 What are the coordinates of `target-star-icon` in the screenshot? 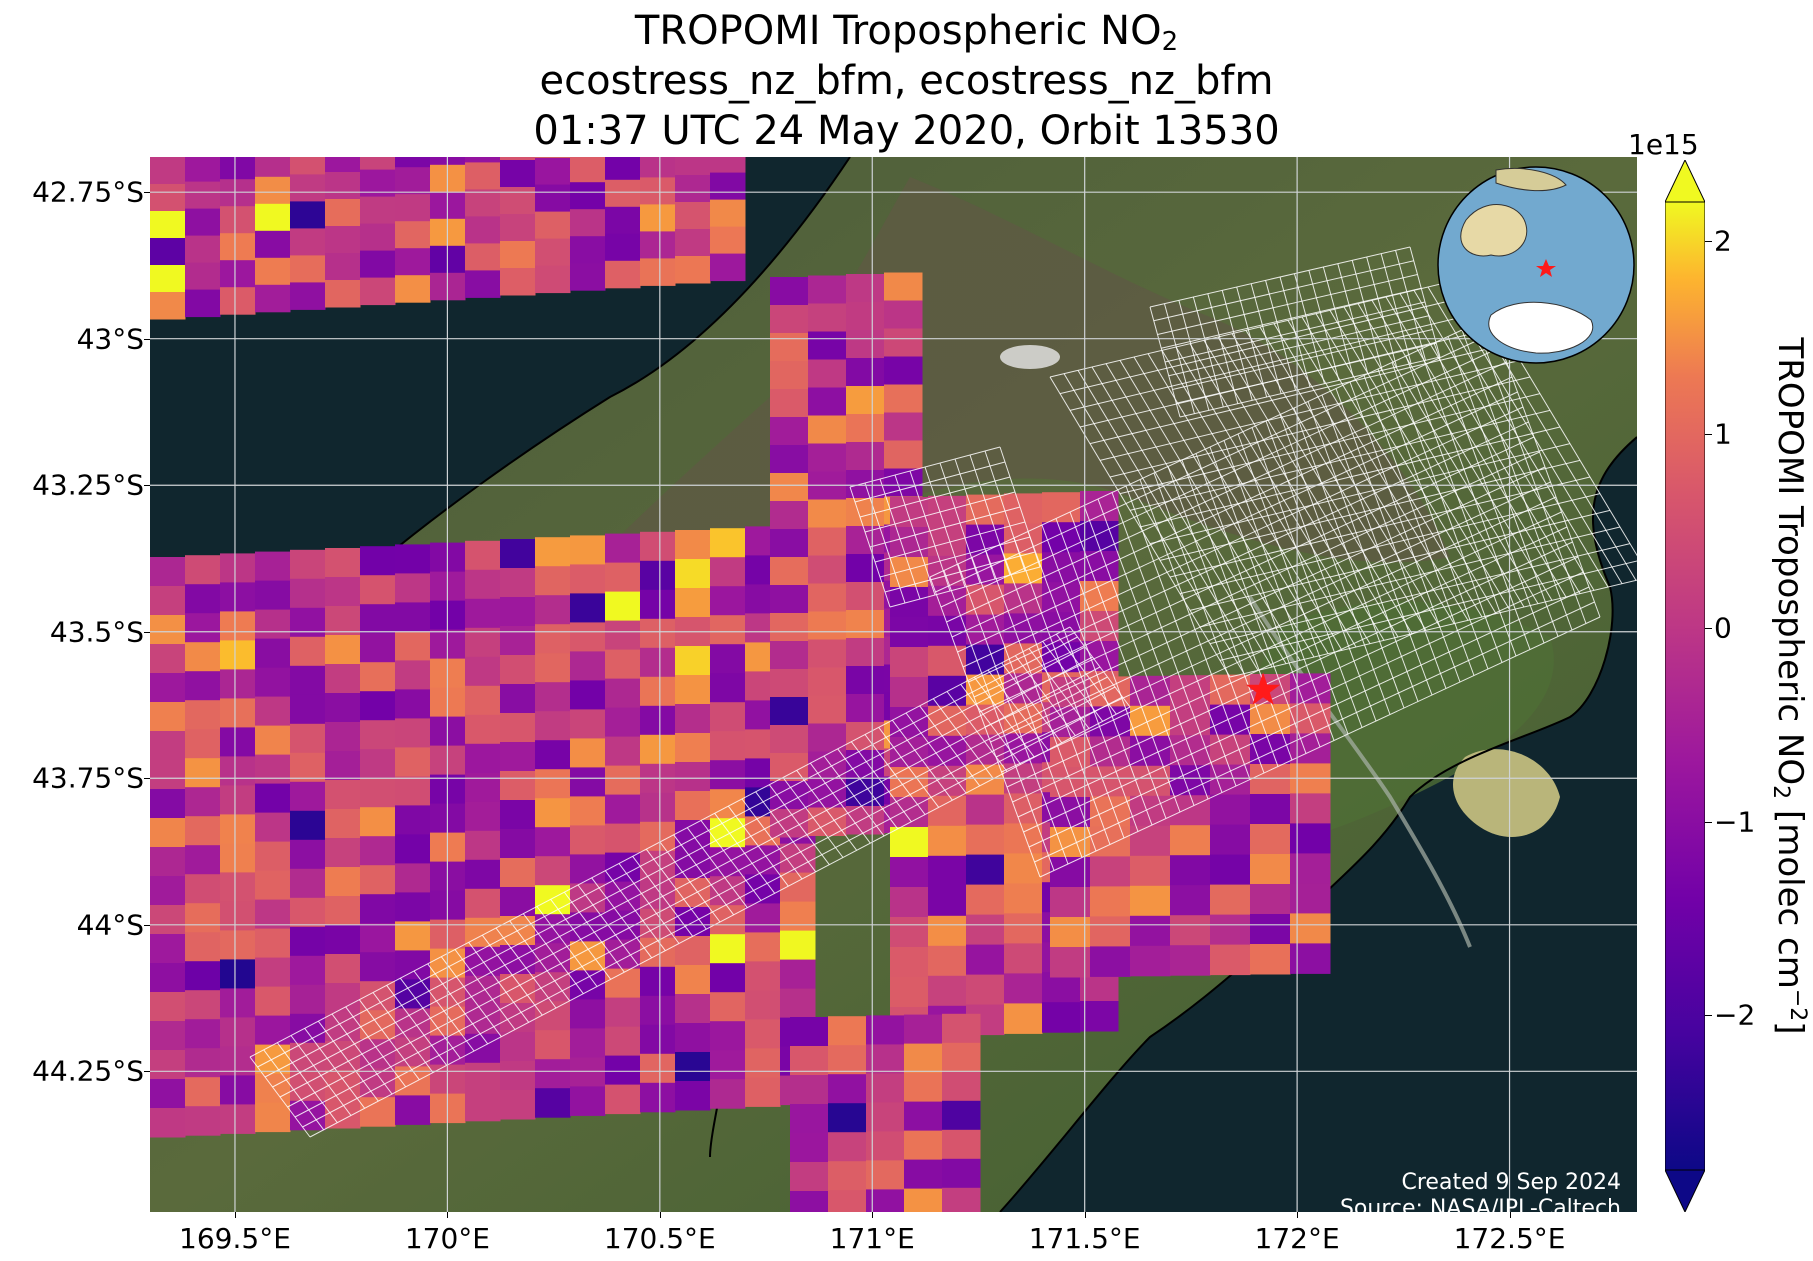 It's located at (1263, 688).